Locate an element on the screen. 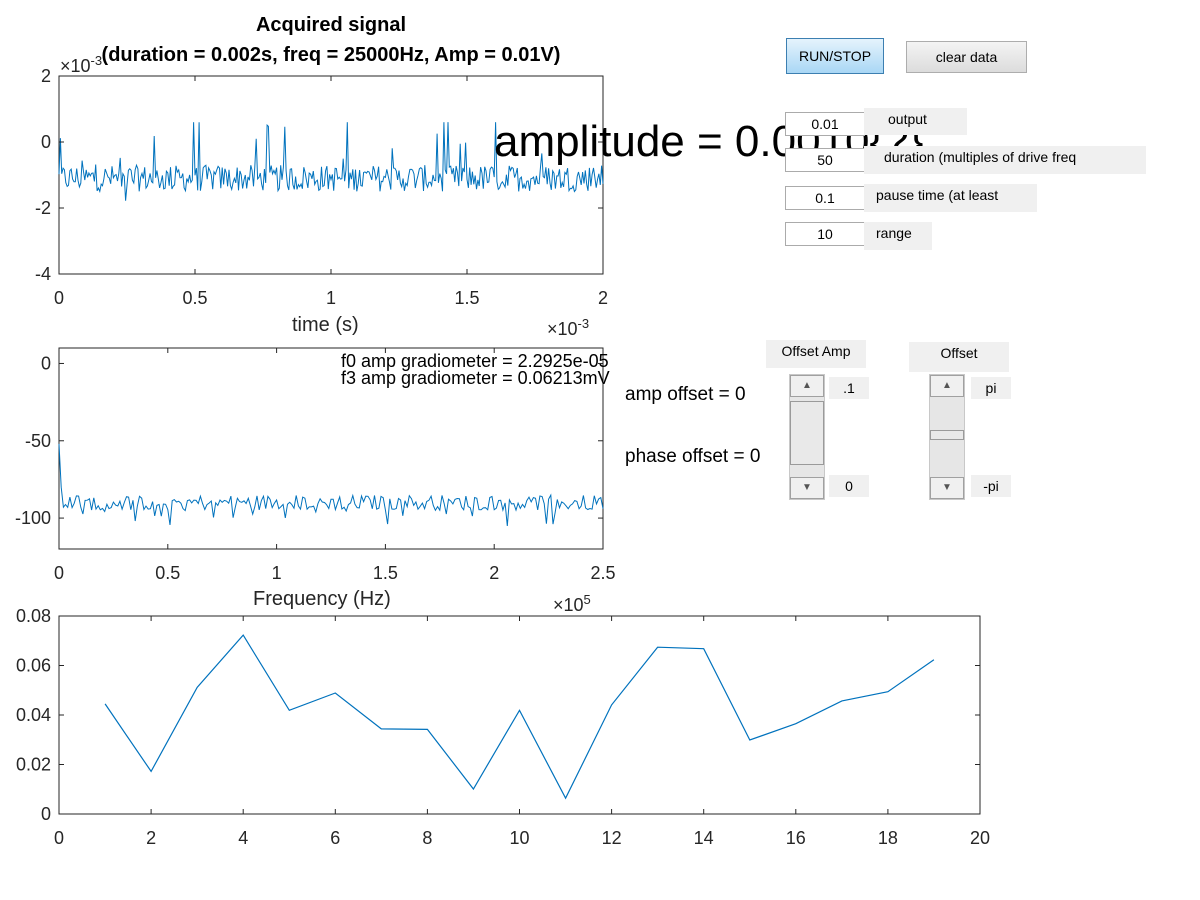 This screenshot has width=1200, height=900. duration-field is located at coordinates (825, 160).